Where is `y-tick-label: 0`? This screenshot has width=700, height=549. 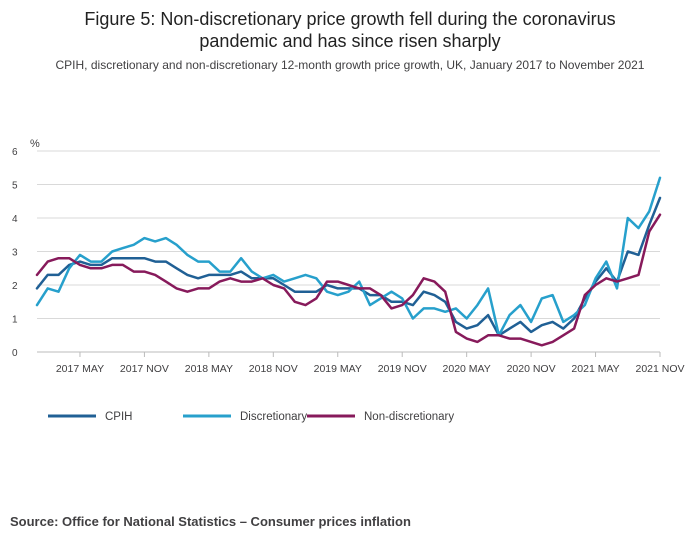 y-tick-label: 0 is located at coordinates (15, 353).